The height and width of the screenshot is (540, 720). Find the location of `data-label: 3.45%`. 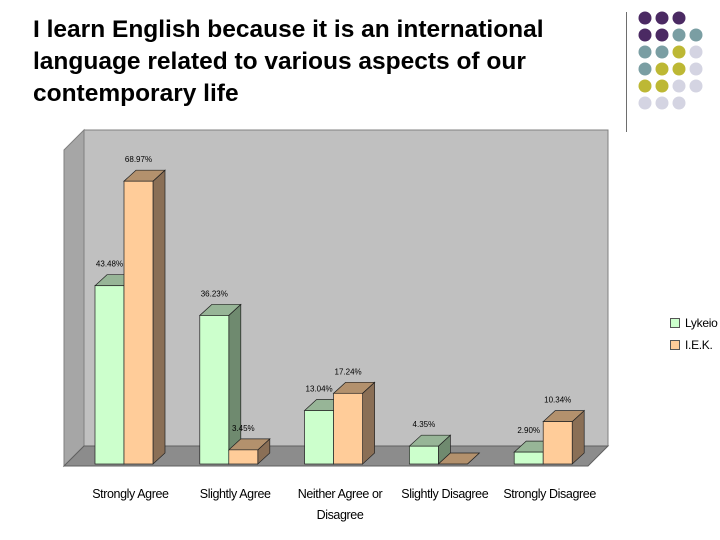

data-label: 3.45% is located at coordinates (243, 428).